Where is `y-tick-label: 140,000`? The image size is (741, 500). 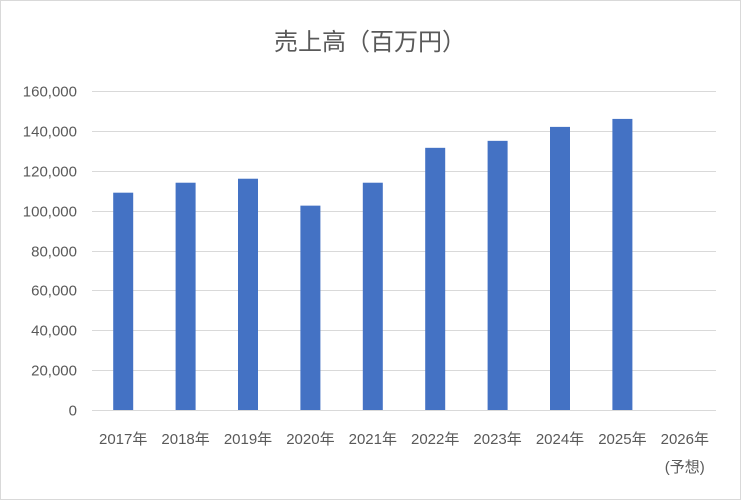
y-tick-label: 140,000 is located at coordinates (50, 132).